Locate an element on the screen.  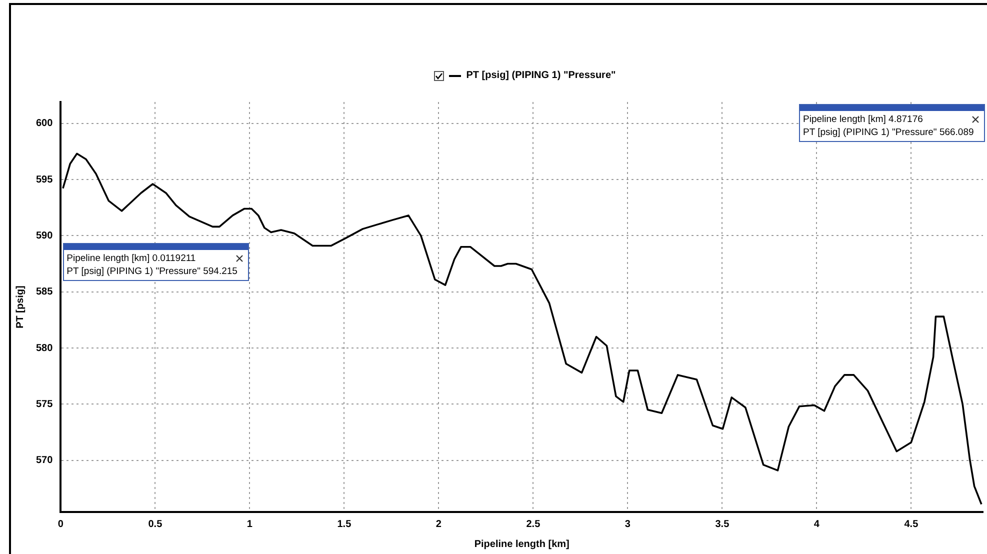
x-axis-title: Pipeline length [km] is located at coordinates (522, 544).